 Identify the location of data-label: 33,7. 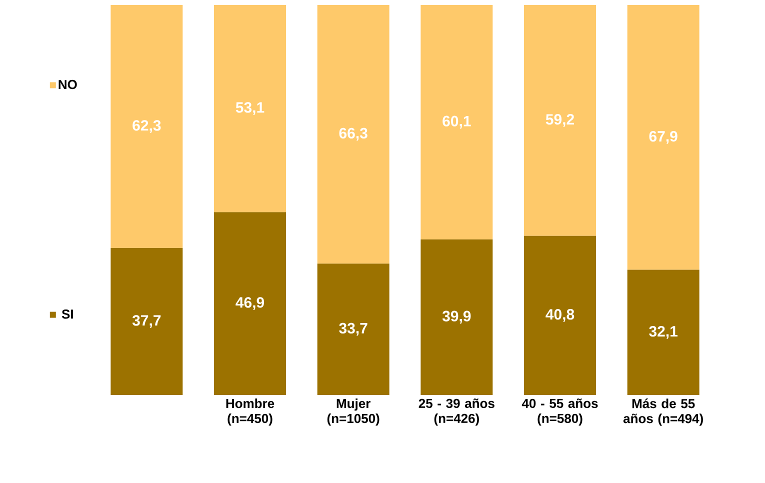
(353, 329).